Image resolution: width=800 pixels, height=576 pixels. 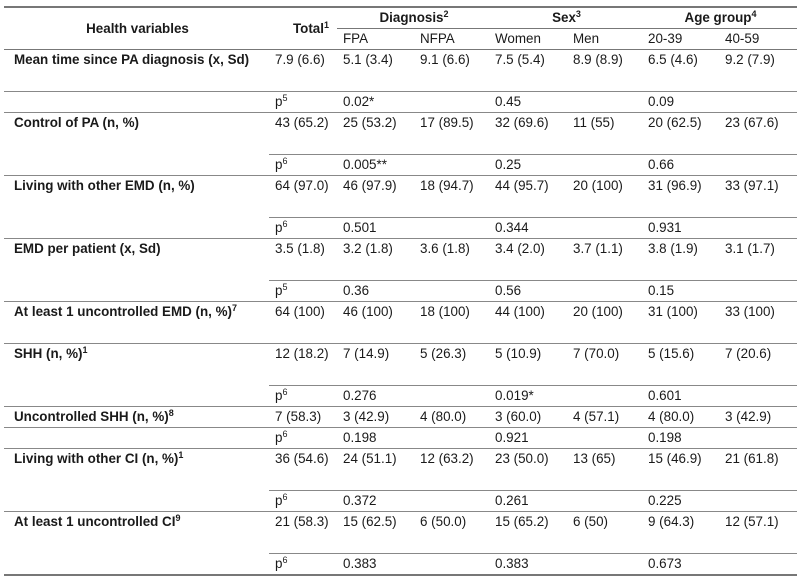 I want to click on cell-value: 7 (70.0), so click(x=605, y=364).